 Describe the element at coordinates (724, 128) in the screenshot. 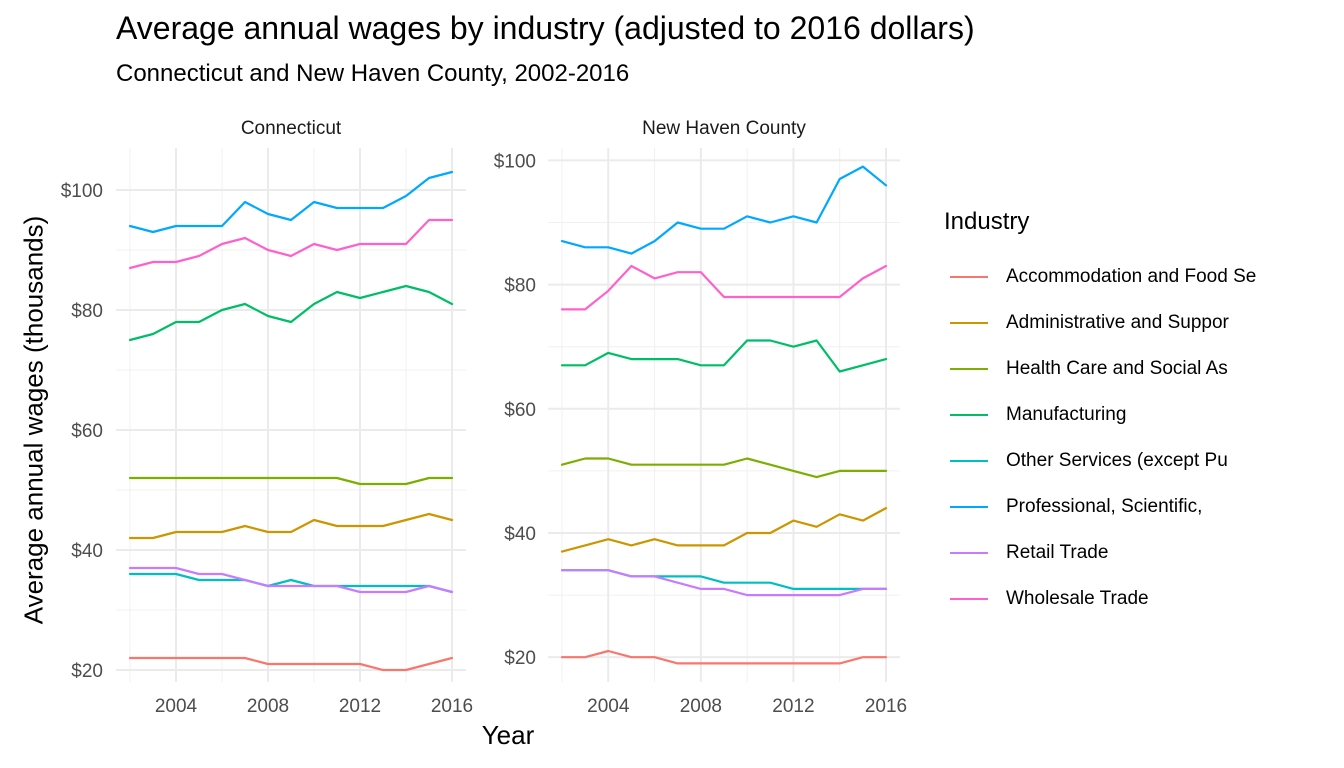

I see `facet-label: New Haven County` at that location.